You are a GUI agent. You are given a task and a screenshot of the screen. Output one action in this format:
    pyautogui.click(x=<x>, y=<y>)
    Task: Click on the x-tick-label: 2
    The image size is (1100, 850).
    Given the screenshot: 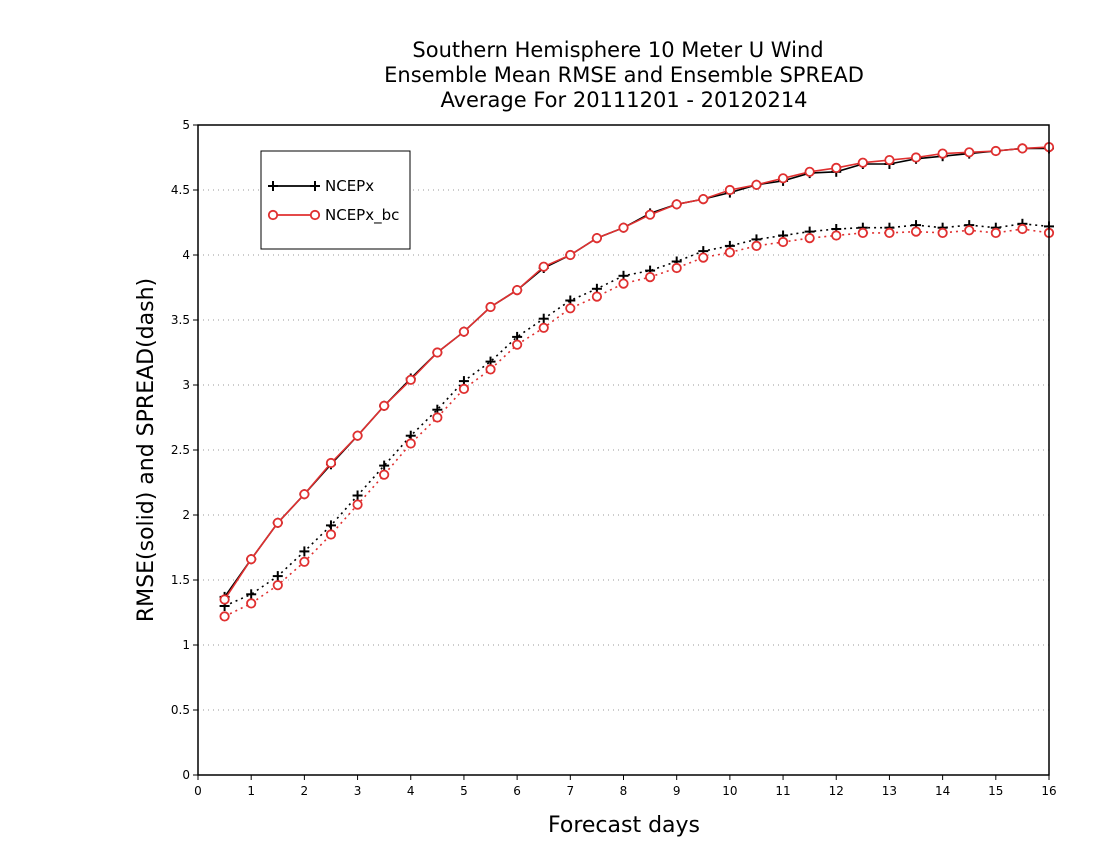 What is the action you would take?
    pyautogui.click(x=305, y=791)
    